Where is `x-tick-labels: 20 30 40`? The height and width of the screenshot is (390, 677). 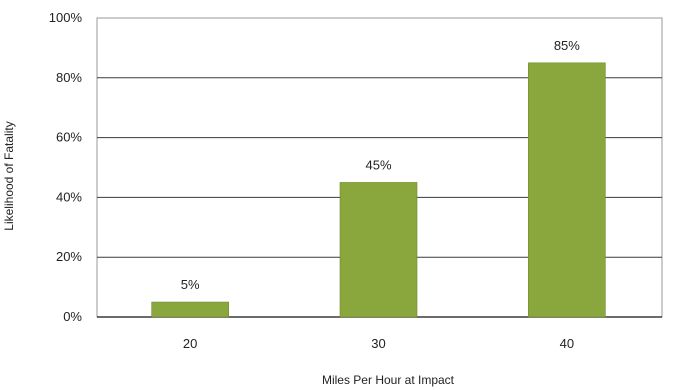 x-tick-labels: 20 30 40 is located at coordinates (378, 343).